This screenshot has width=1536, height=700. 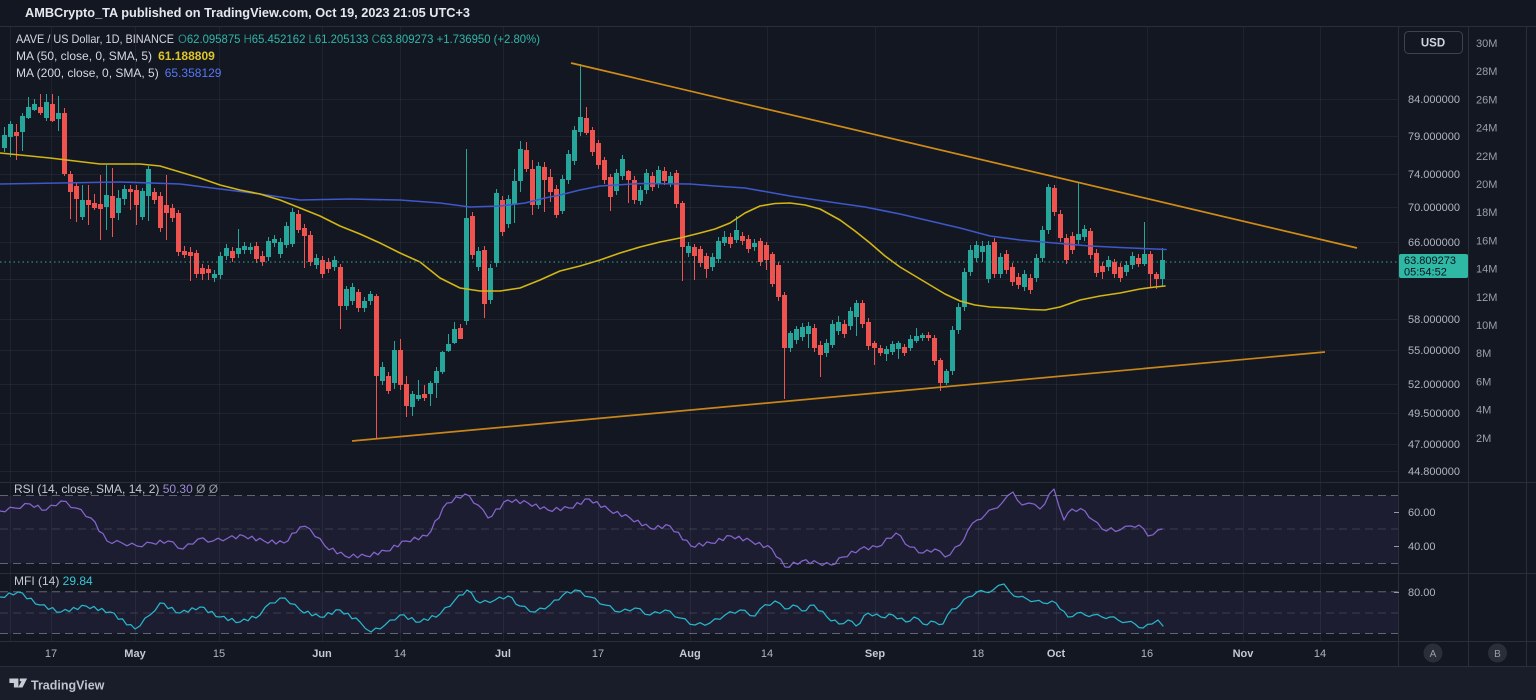 What do you see at coordinates (1434, 385) in the screenshot?
I see `svg-text: 52.000000` at bounding box center [1434, 385].